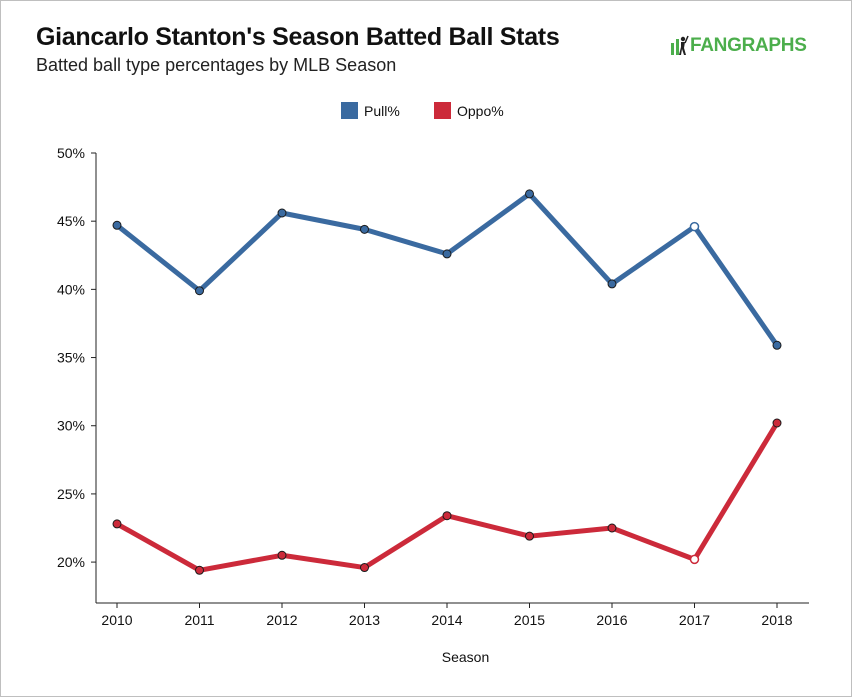  Describe the element at coordinates (71, 562) in the screenshot. I see `y-tick-label: 20%` at that location.